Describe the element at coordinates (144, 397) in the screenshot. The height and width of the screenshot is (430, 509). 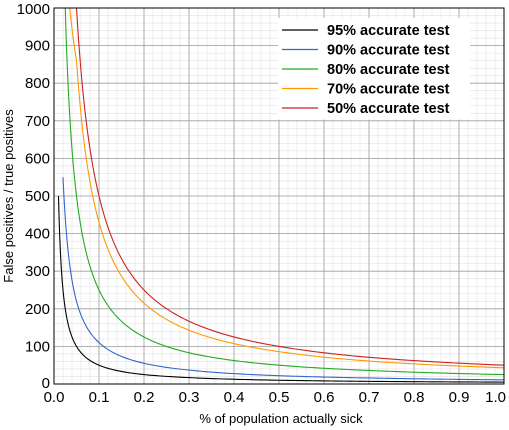
I see `x-tick-label: 0.2` at that location.